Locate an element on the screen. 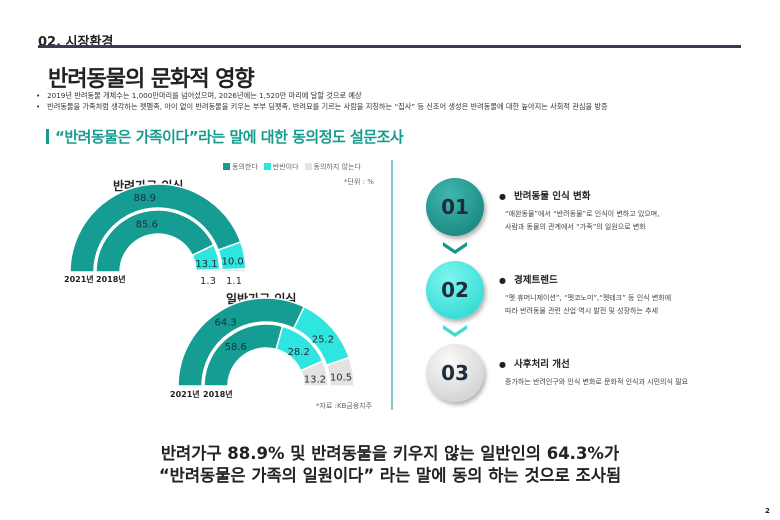 The height and width of the screenshot is (520, 780). chart1-ring-label-2018: 2018년 is located at coordinates (111, 279).